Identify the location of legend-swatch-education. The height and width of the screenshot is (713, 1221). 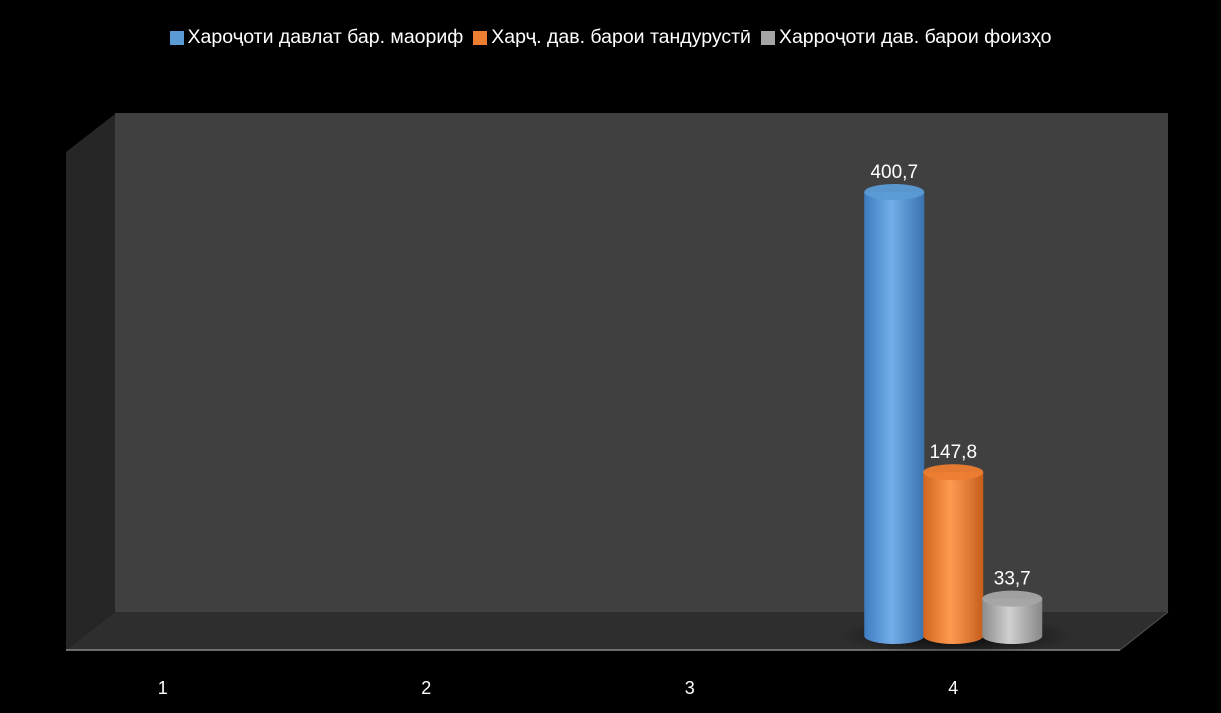
(176, 37).